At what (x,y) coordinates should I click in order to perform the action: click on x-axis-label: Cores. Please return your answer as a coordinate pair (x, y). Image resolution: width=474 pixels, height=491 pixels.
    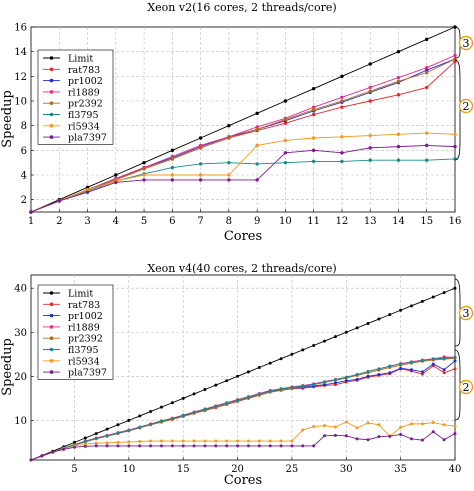
    Looking at the image, I should click on (243, 480).